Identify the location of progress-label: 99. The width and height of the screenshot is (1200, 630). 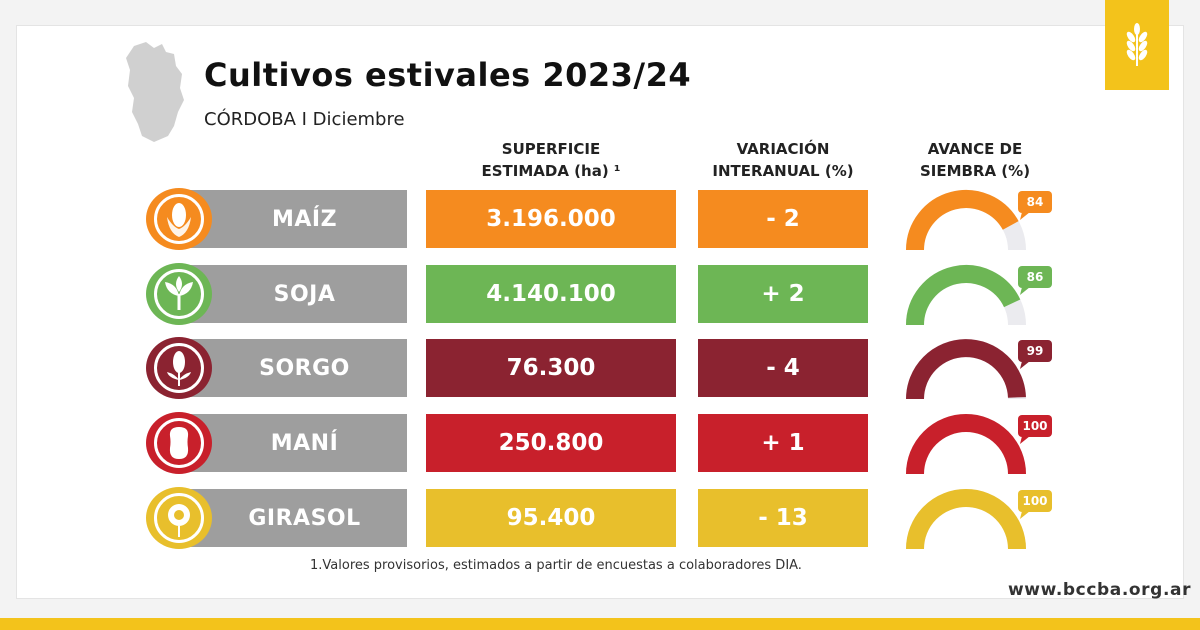
(1035, 351).